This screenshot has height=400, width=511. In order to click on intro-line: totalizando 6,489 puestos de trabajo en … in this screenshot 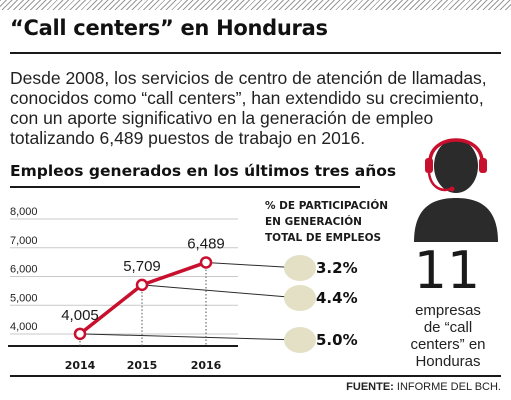, I will do `click(188, 138)`.